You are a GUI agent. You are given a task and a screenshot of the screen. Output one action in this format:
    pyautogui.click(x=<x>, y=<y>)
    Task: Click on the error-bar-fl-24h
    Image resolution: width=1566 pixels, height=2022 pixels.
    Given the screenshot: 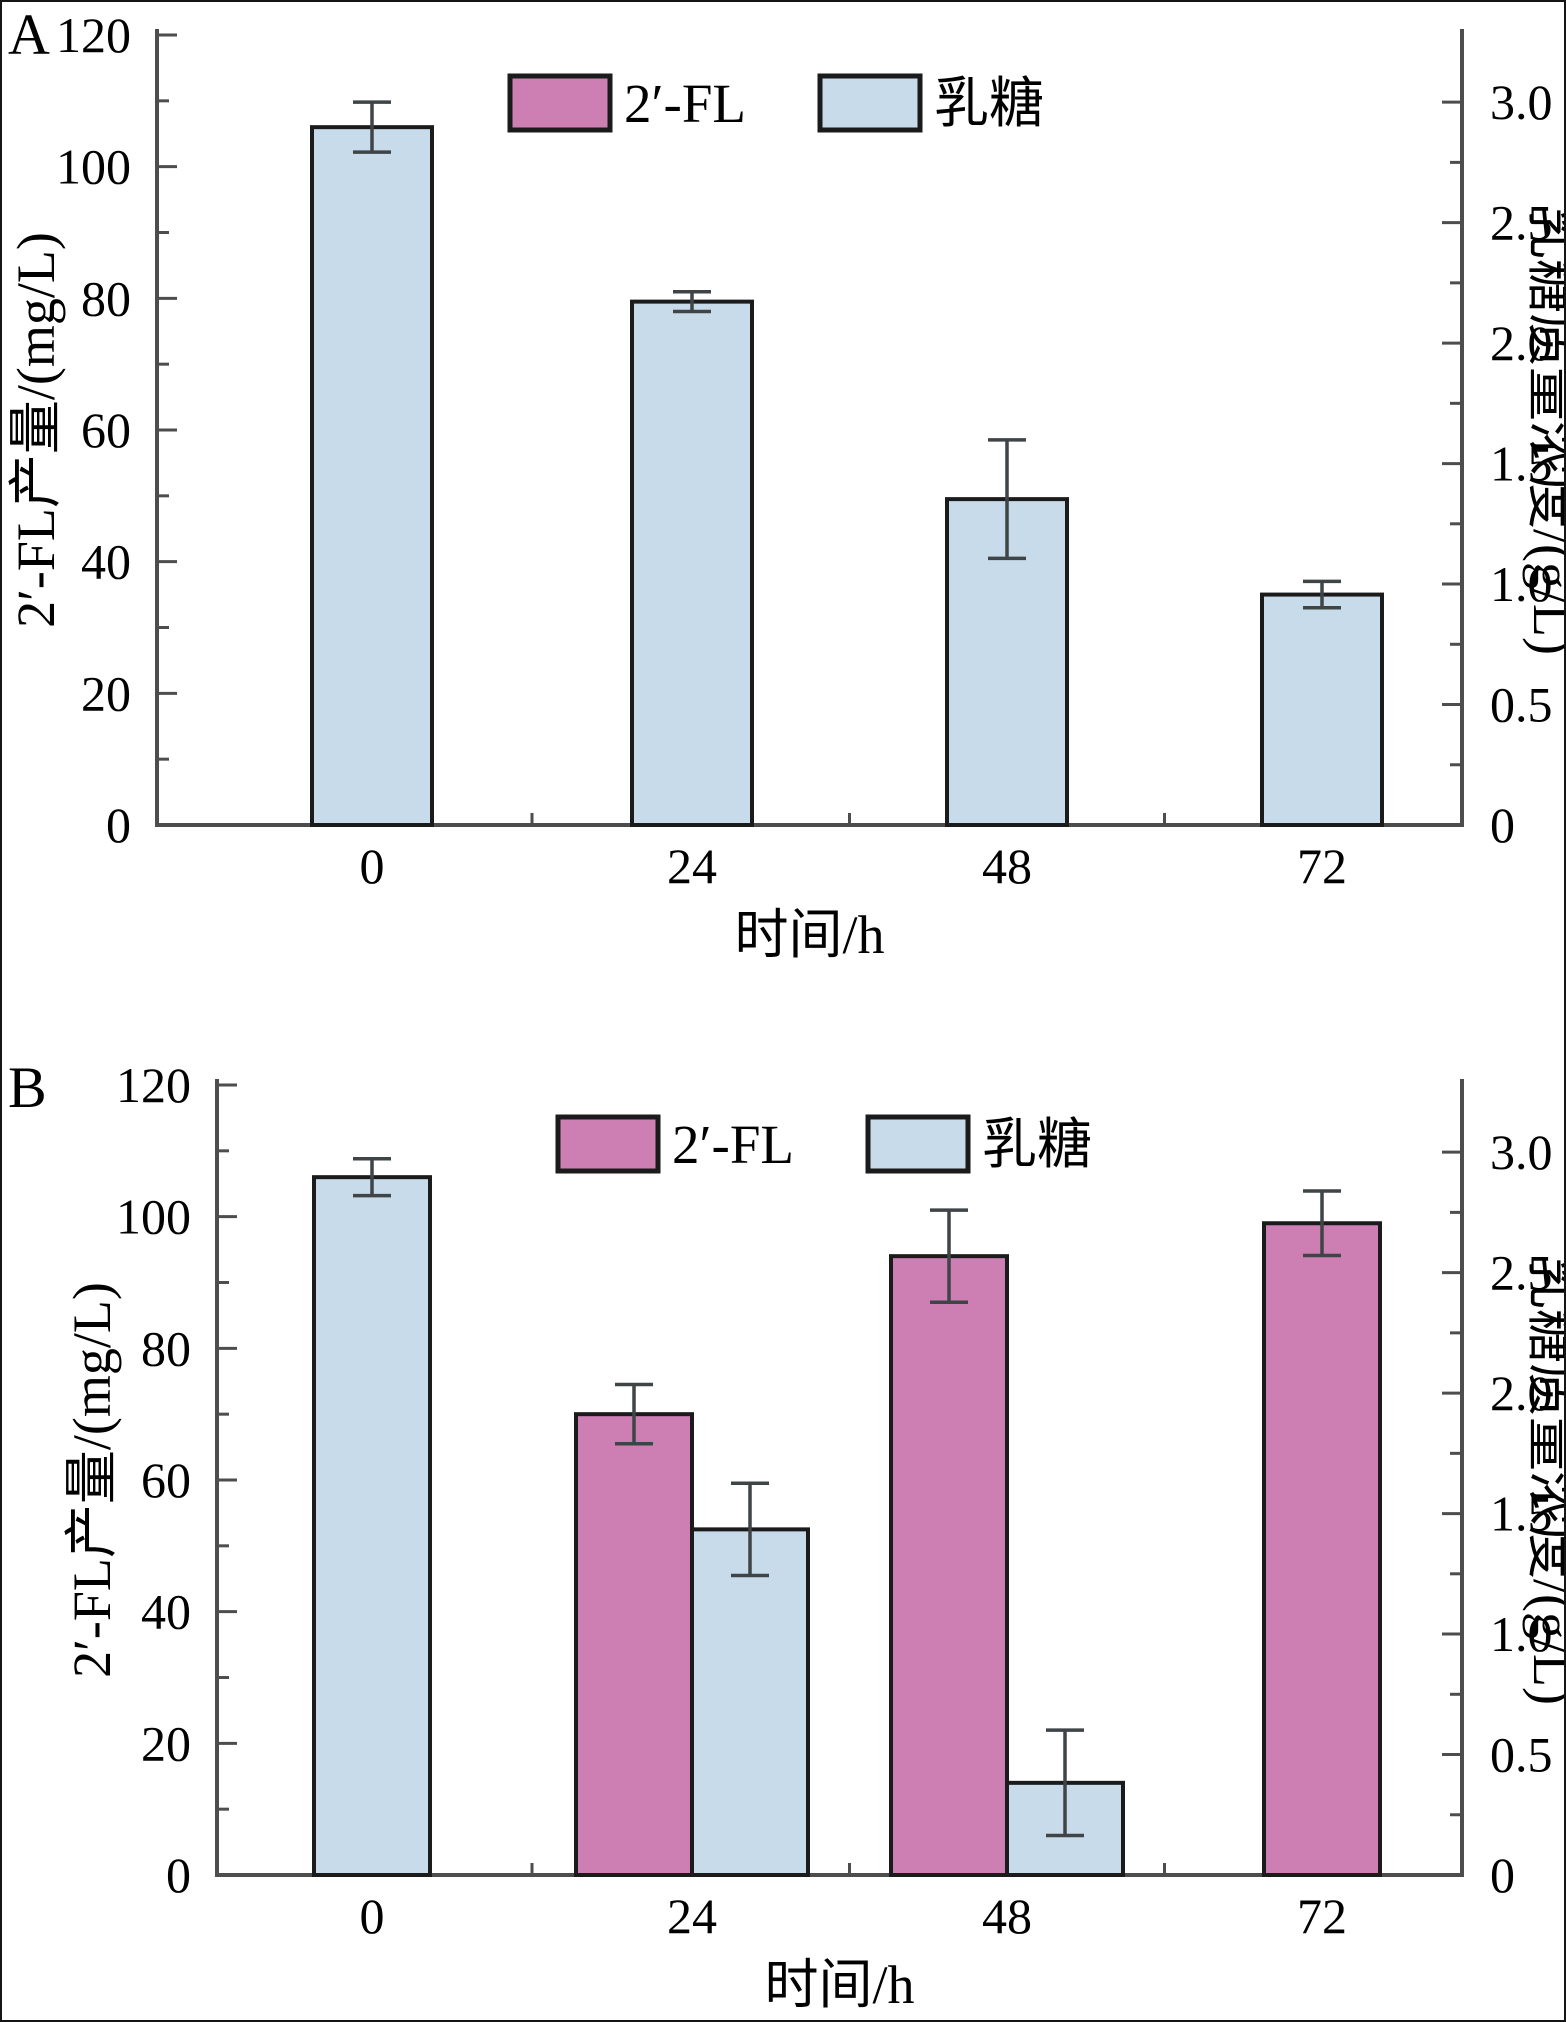 What is the action you would take?
    pyautogui.click(x=634, y=1414)
    